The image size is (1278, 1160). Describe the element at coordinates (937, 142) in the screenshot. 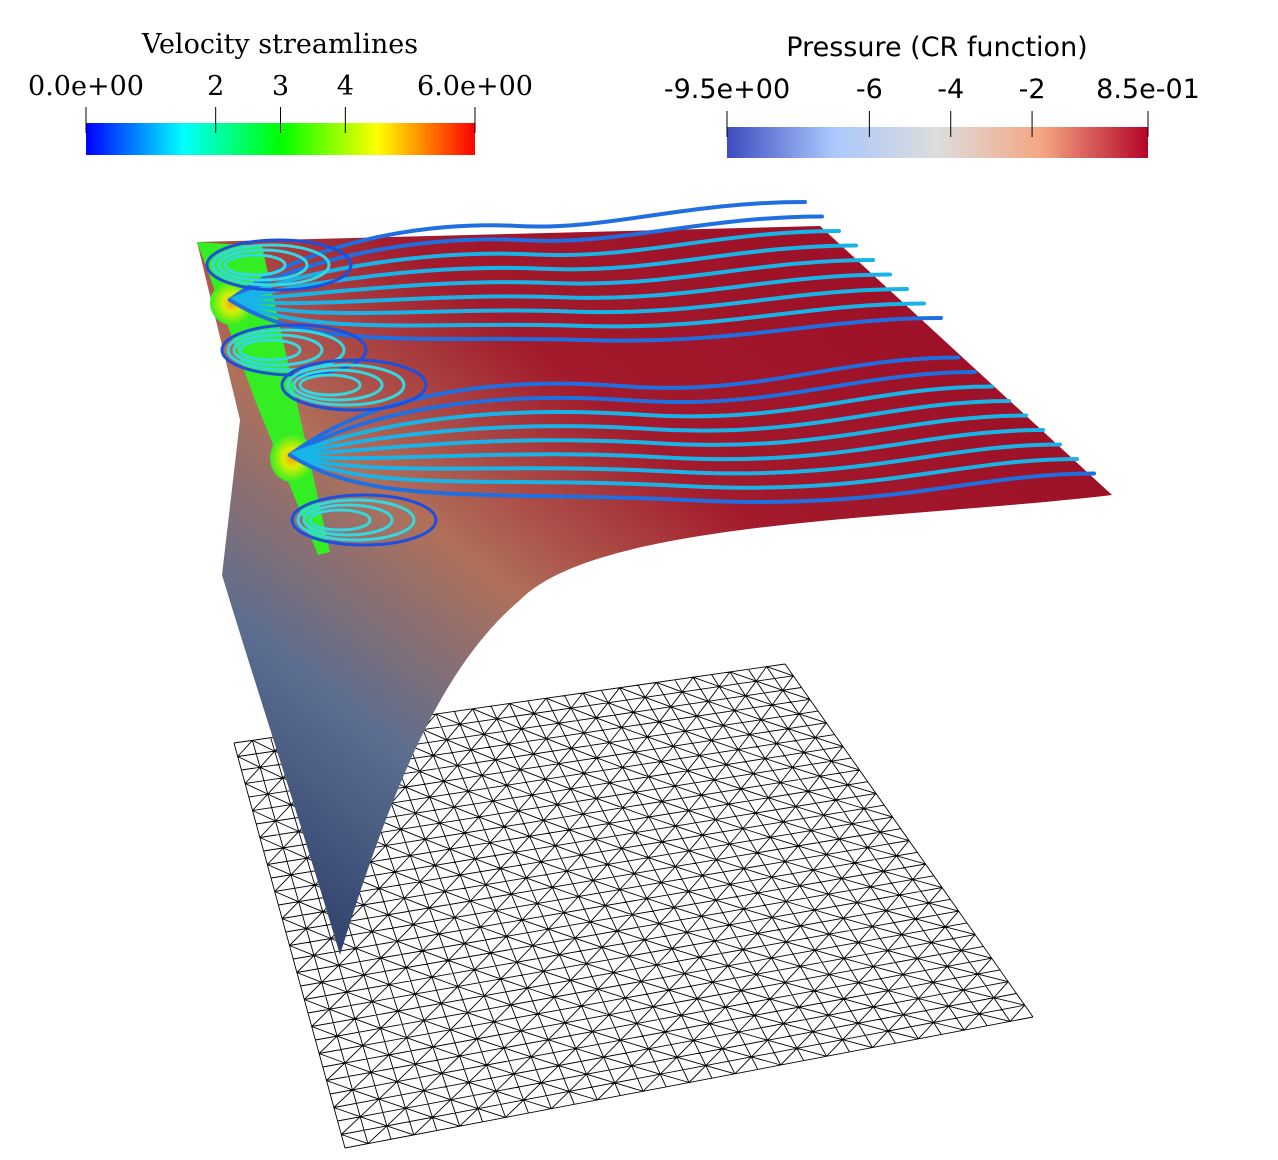

I see `colorbar` at that location.